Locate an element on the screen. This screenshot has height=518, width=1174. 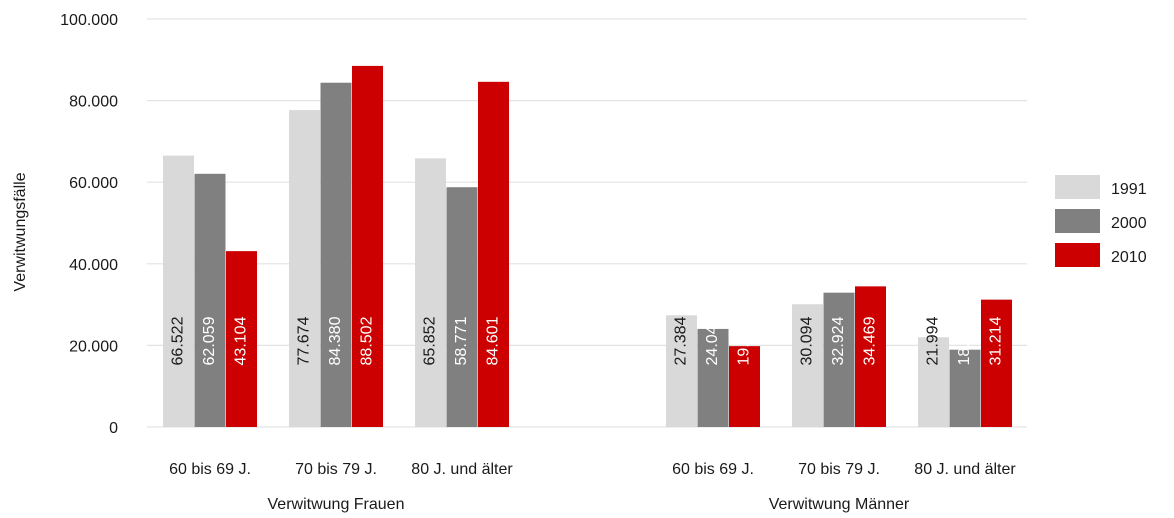
data-label: 27.384 is located at coordinates (681, 340).